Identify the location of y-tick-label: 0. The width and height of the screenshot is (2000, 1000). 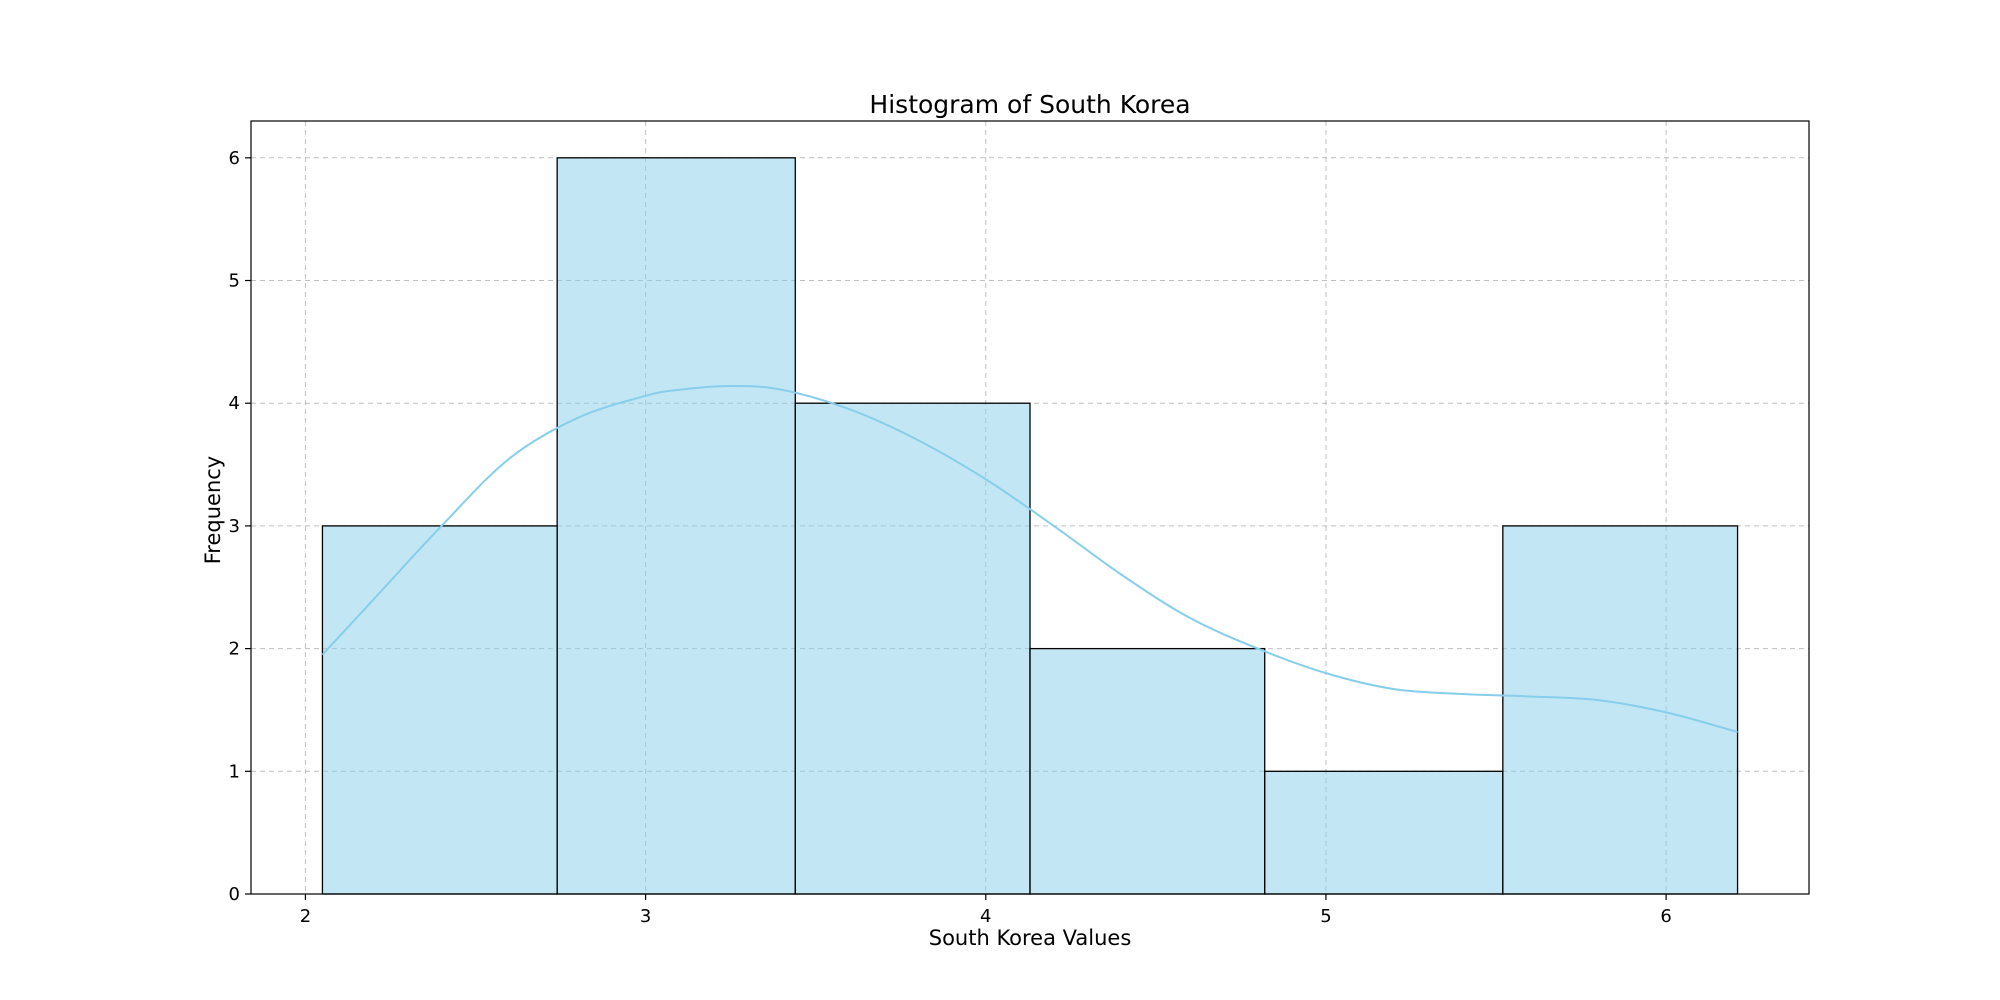
(234, 894).